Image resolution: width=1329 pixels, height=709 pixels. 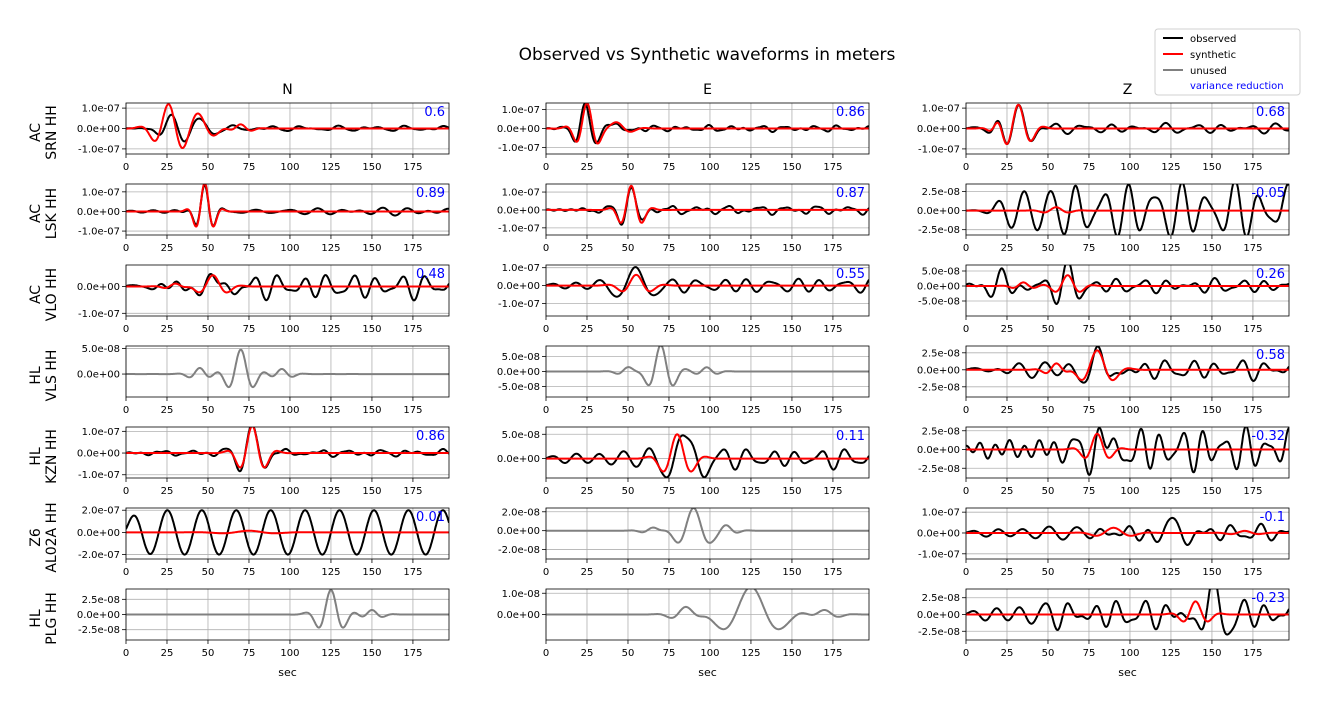 I want to click on row-label-1: ACLSK HH, so click(x=44, y=213).